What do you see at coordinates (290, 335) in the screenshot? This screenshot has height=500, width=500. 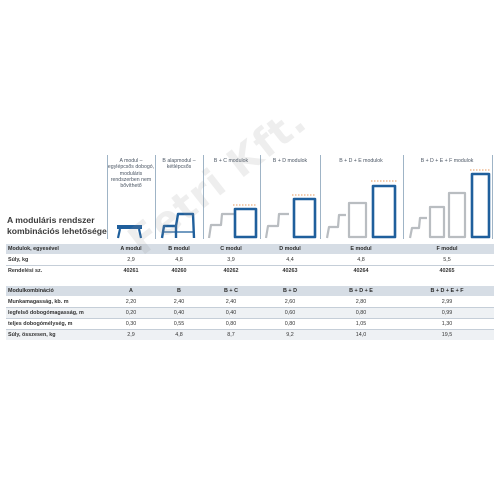 I see `table-cell: 9,2` at bounding box center [290, 335].